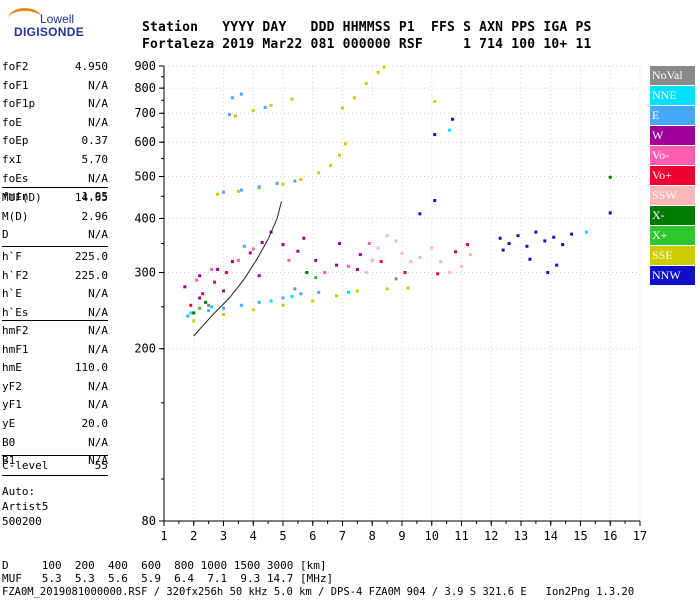  What do you see at coordinates (12, 405) in the screenshot?
I see `param-label: yF1` at bounding box center [12, 405].